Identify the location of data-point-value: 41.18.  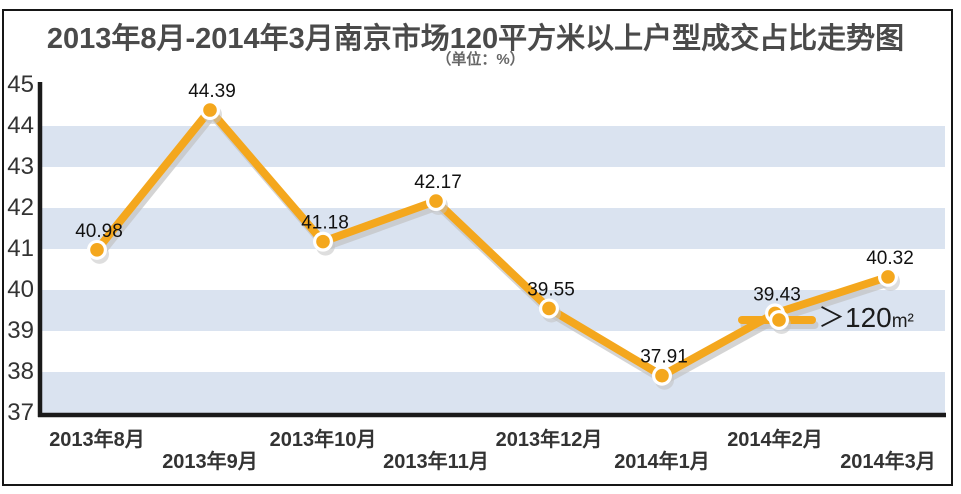
(325, 223).